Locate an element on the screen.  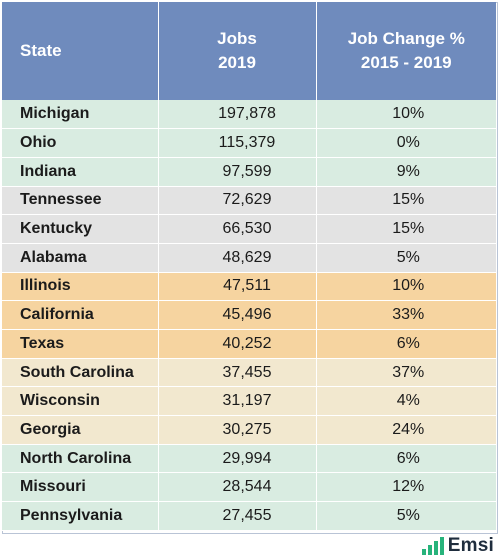
table-row: Pennsylvania 27,455 5% is located at coordinates (249, 516).